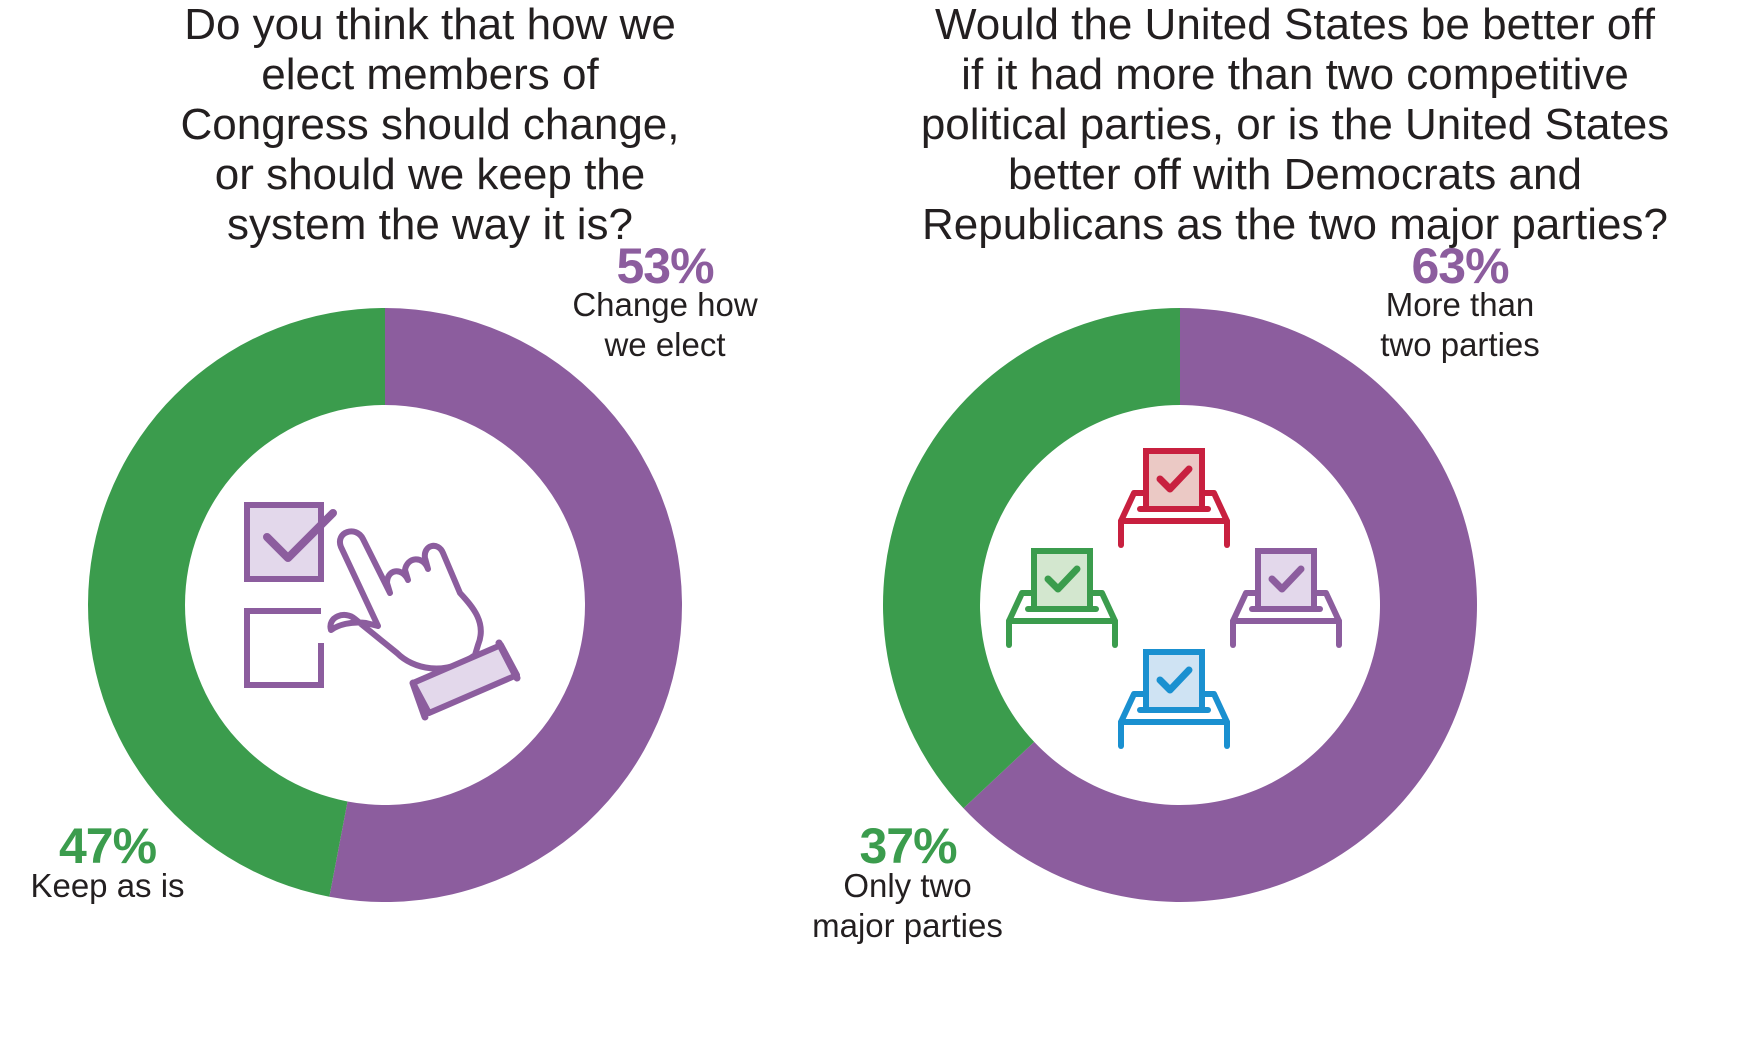  I want to click on ballot-box-icon-green, so click(1062, 598).